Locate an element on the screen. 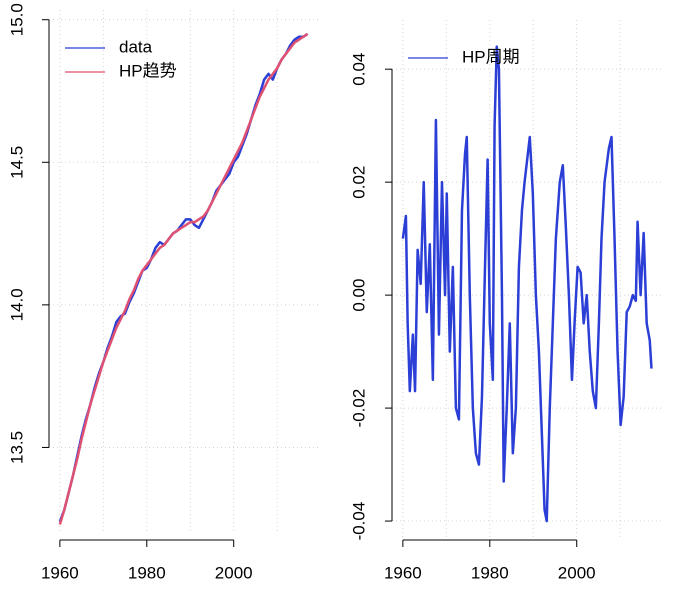  y-tick-label: 14.0 is located at coordinates (16, 304).